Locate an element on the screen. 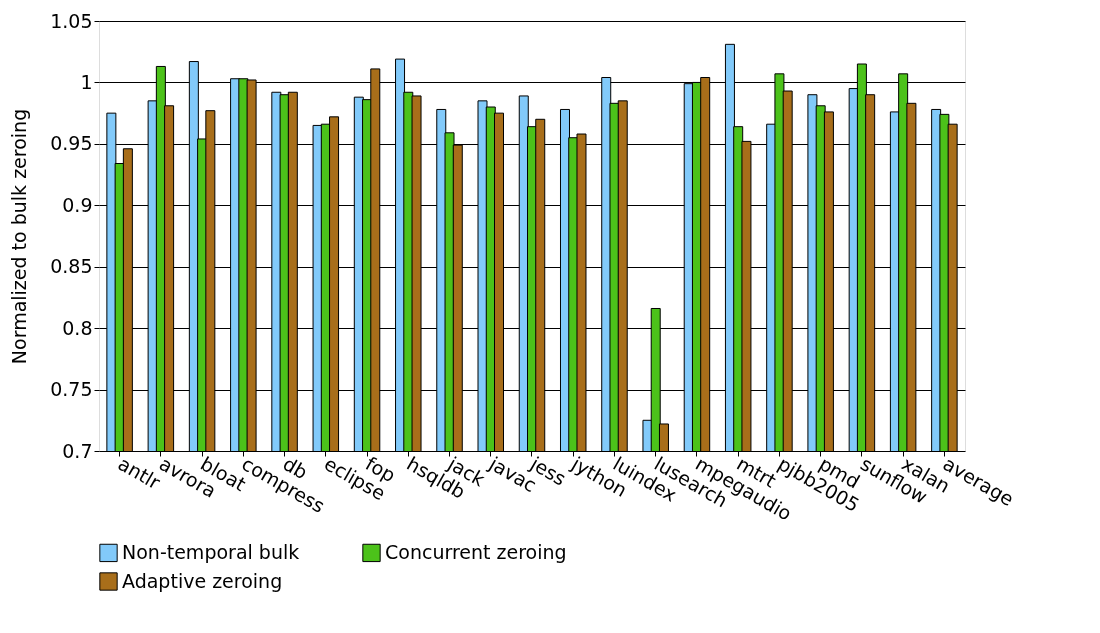 This screenshot has width=1100, height=633. legend-label: Concurrent zeroing is located at coordinates (476, 551).